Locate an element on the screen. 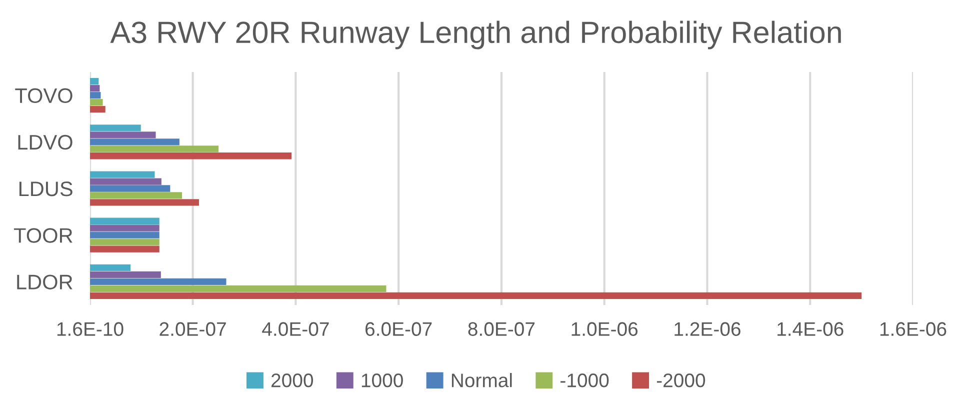  x-tick-label: 1.4E-06 is located at coordinates (811, 329).